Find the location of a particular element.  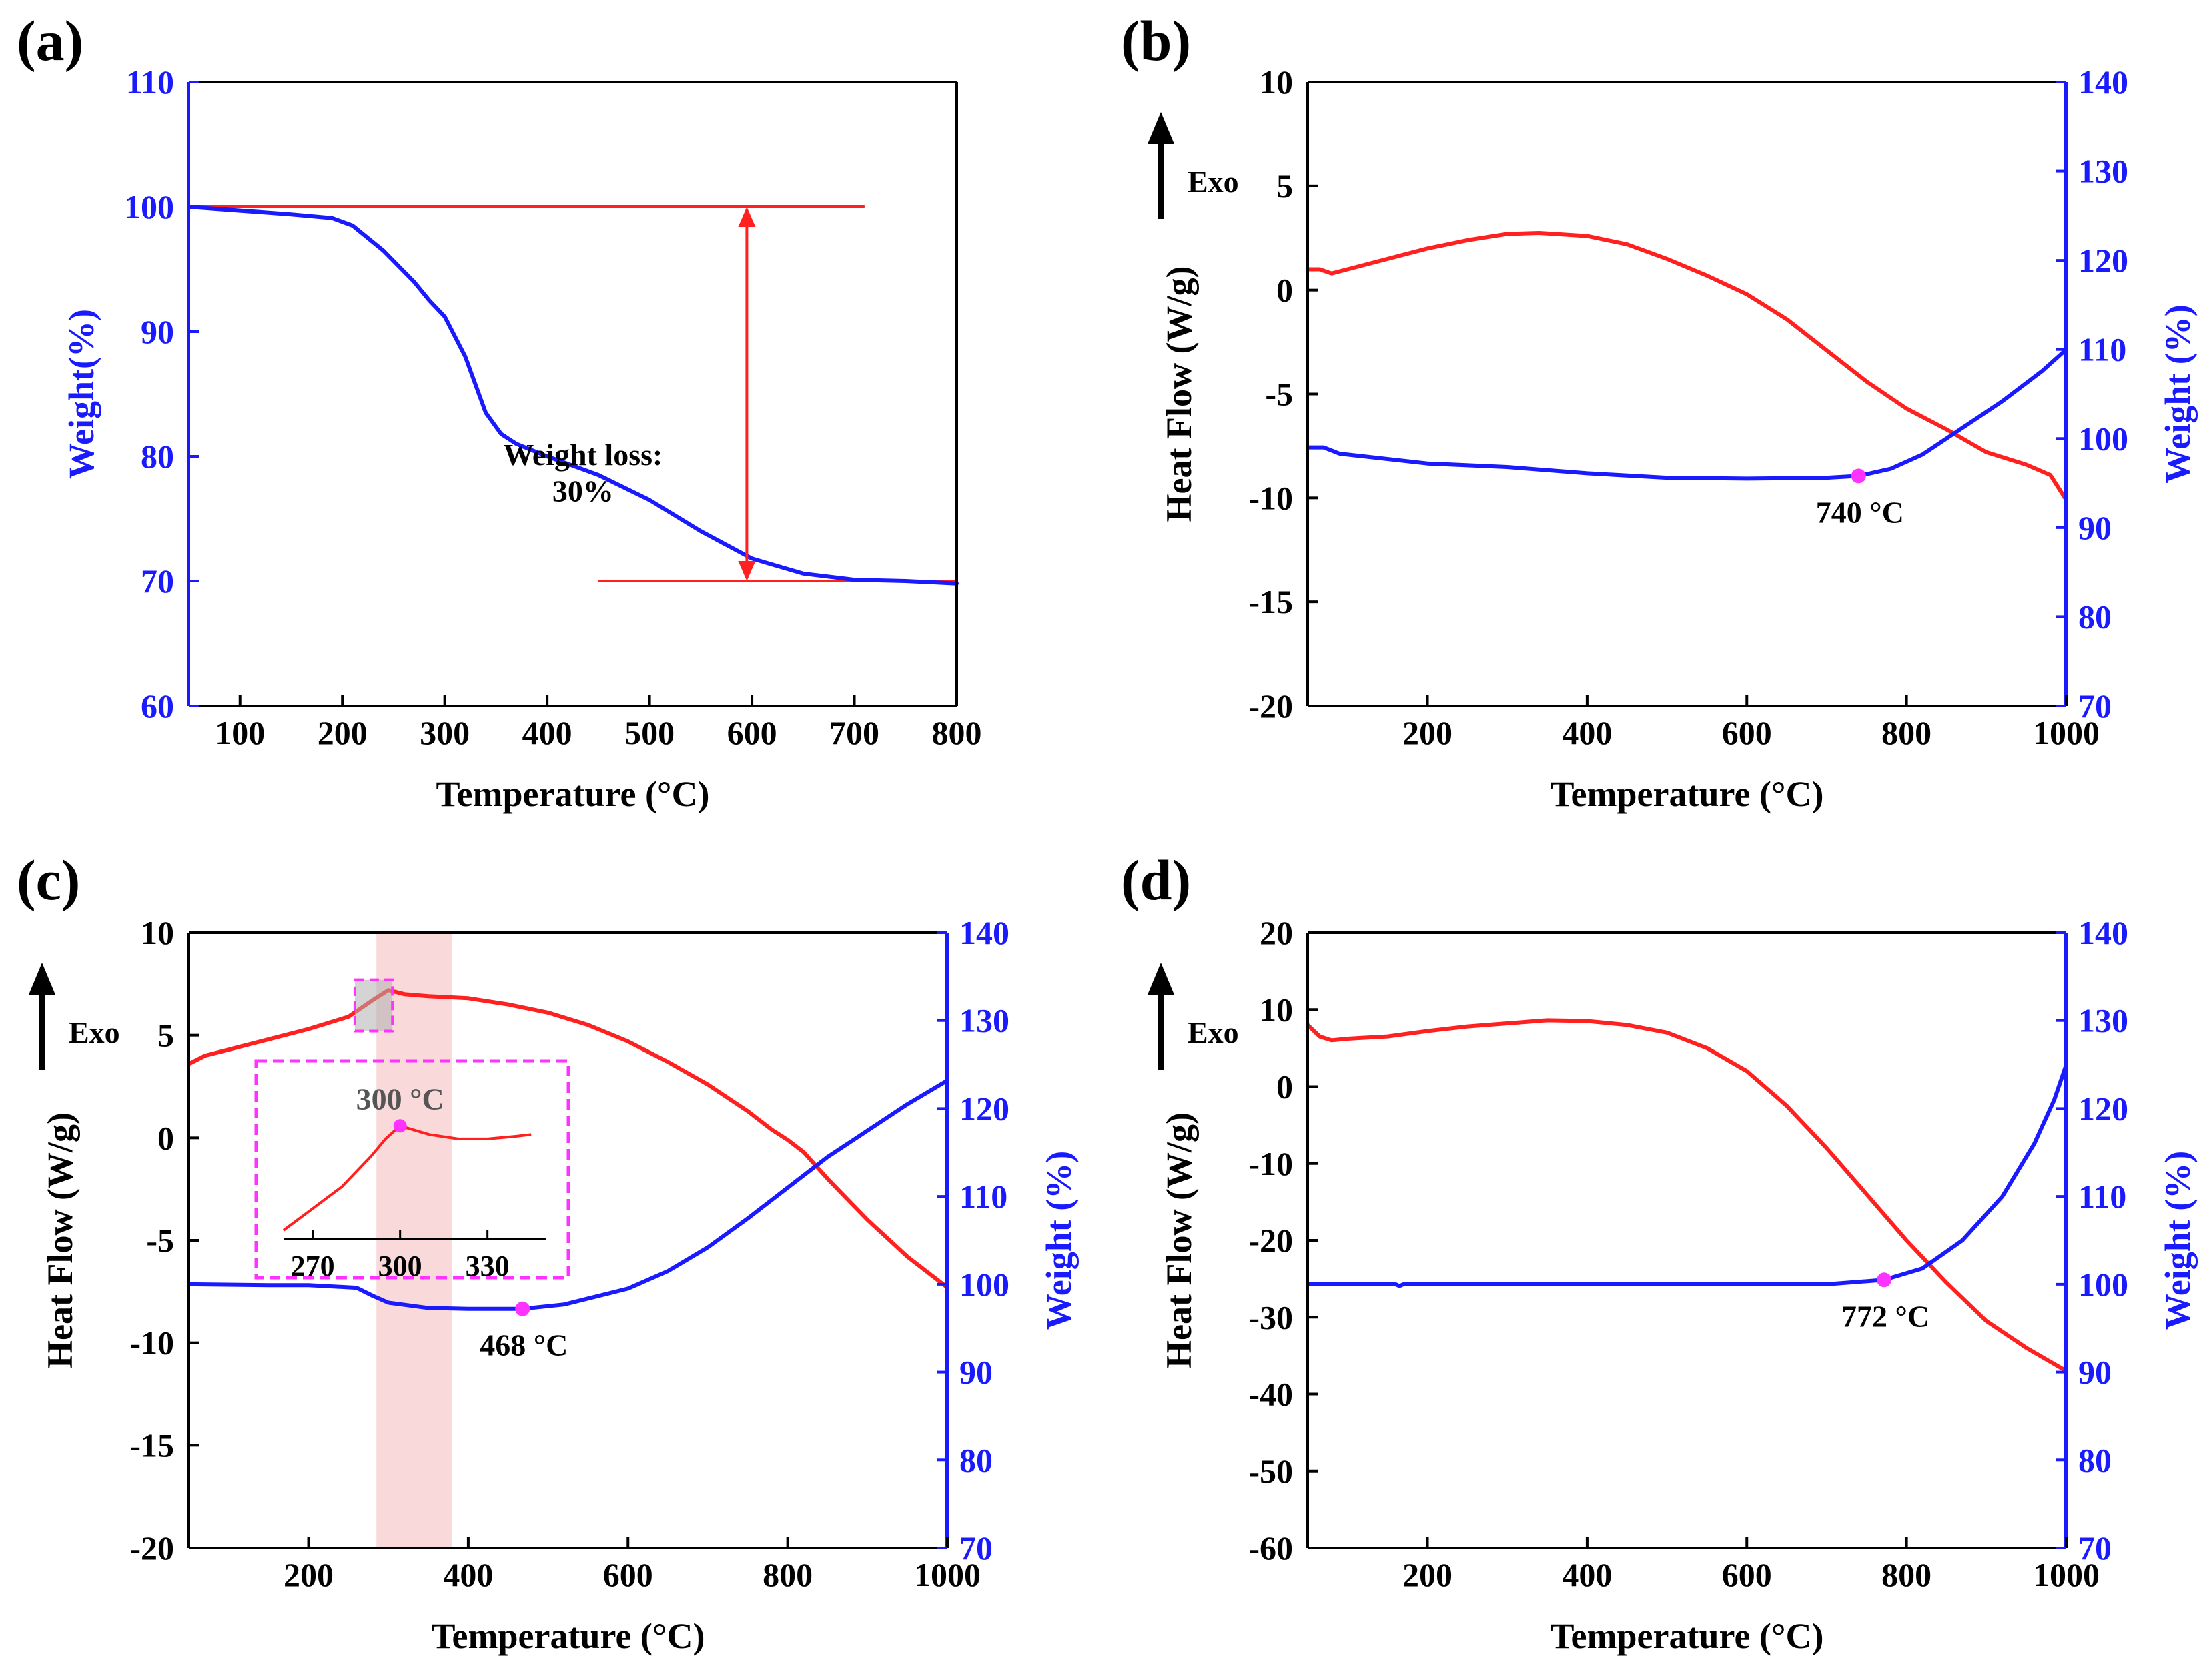

y-tick-label: -30 is located at coordinates (1270, 1317).